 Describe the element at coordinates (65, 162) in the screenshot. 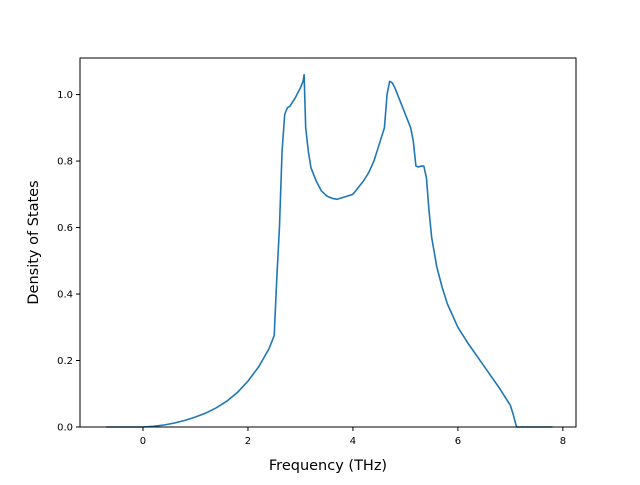

I see `y-tick-label: 0.8` at that location.